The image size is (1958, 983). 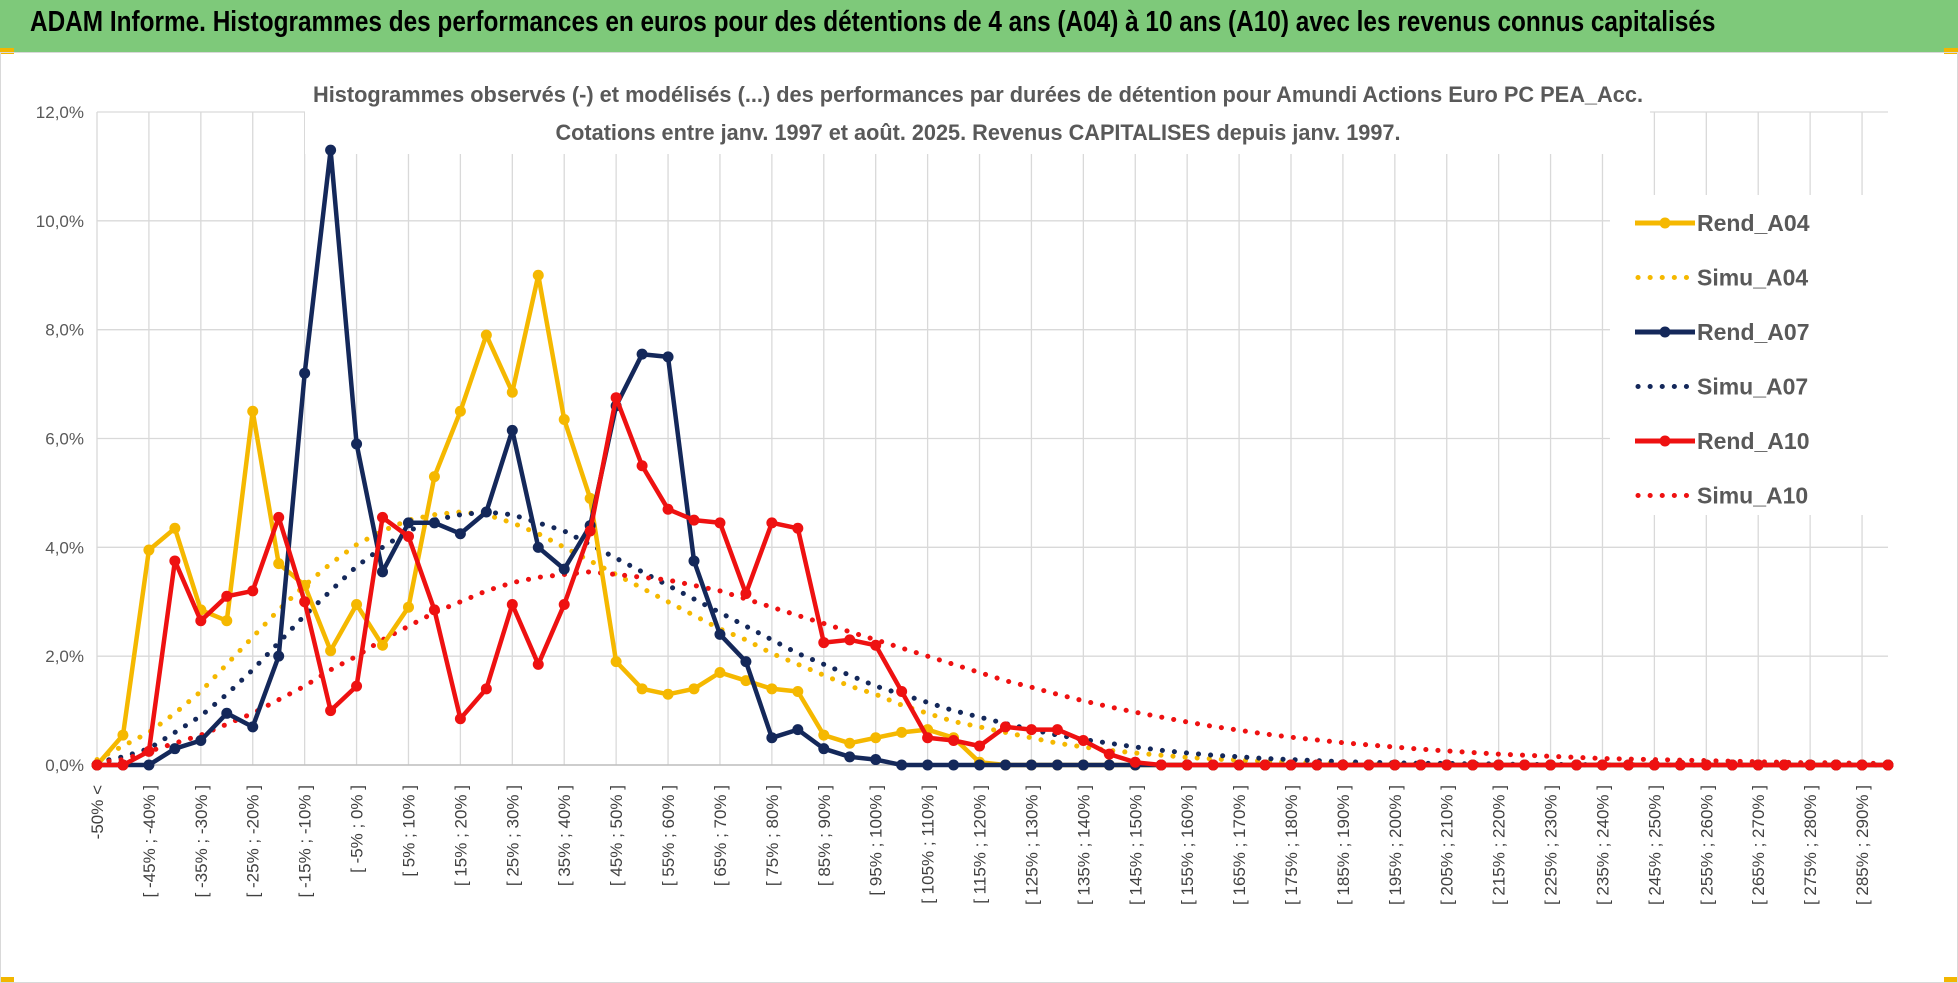 I want to click on legend-marker, so click(x=1665, y=223).